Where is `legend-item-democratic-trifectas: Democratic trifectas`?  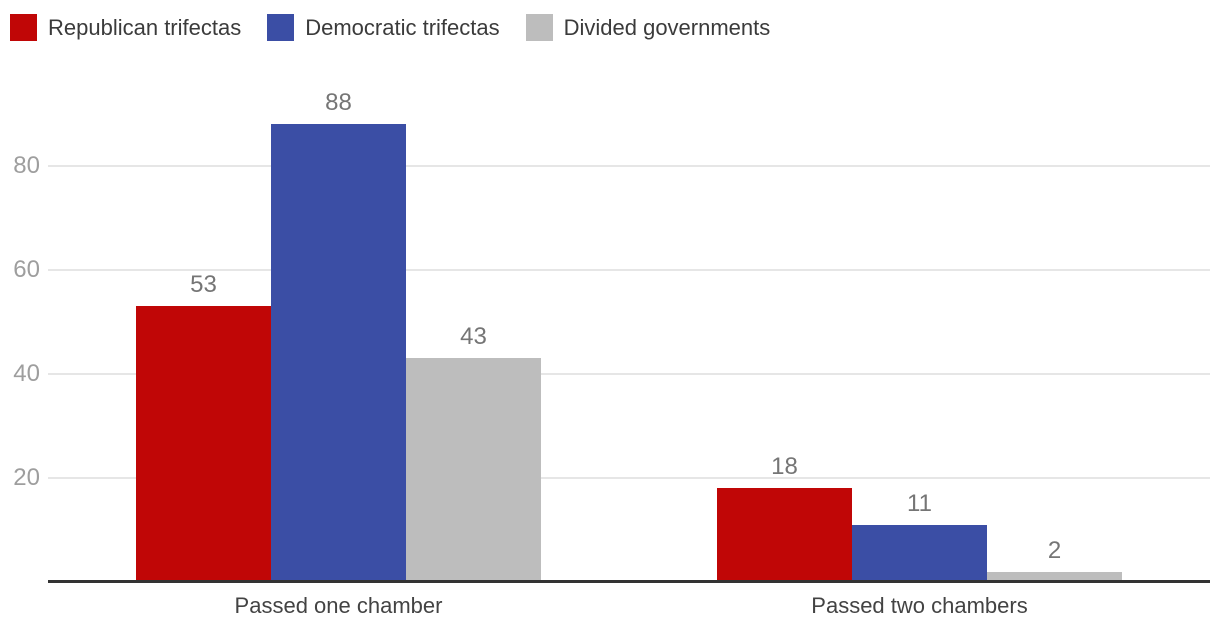
legend-item-democratic-trifectas: Democratic trifectas is located at coordinates (383, 27).